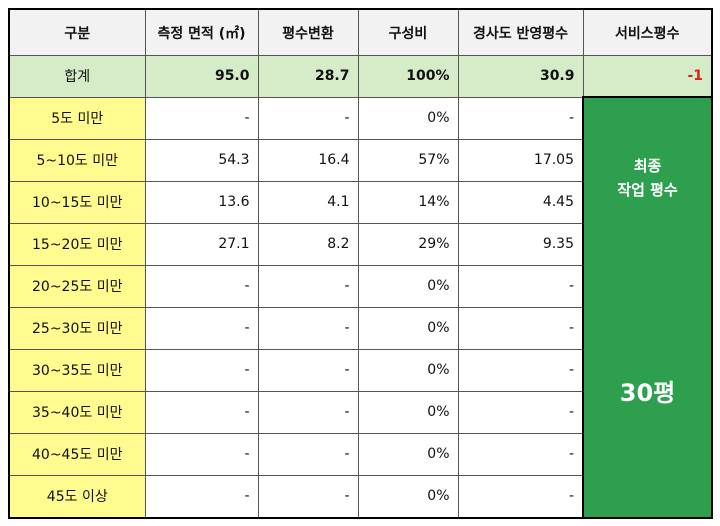 This screenshot has width=720, height=526. Describe the element at coordinates (77, 76) in the screenshot. I see `total-label: 합계` at that location.